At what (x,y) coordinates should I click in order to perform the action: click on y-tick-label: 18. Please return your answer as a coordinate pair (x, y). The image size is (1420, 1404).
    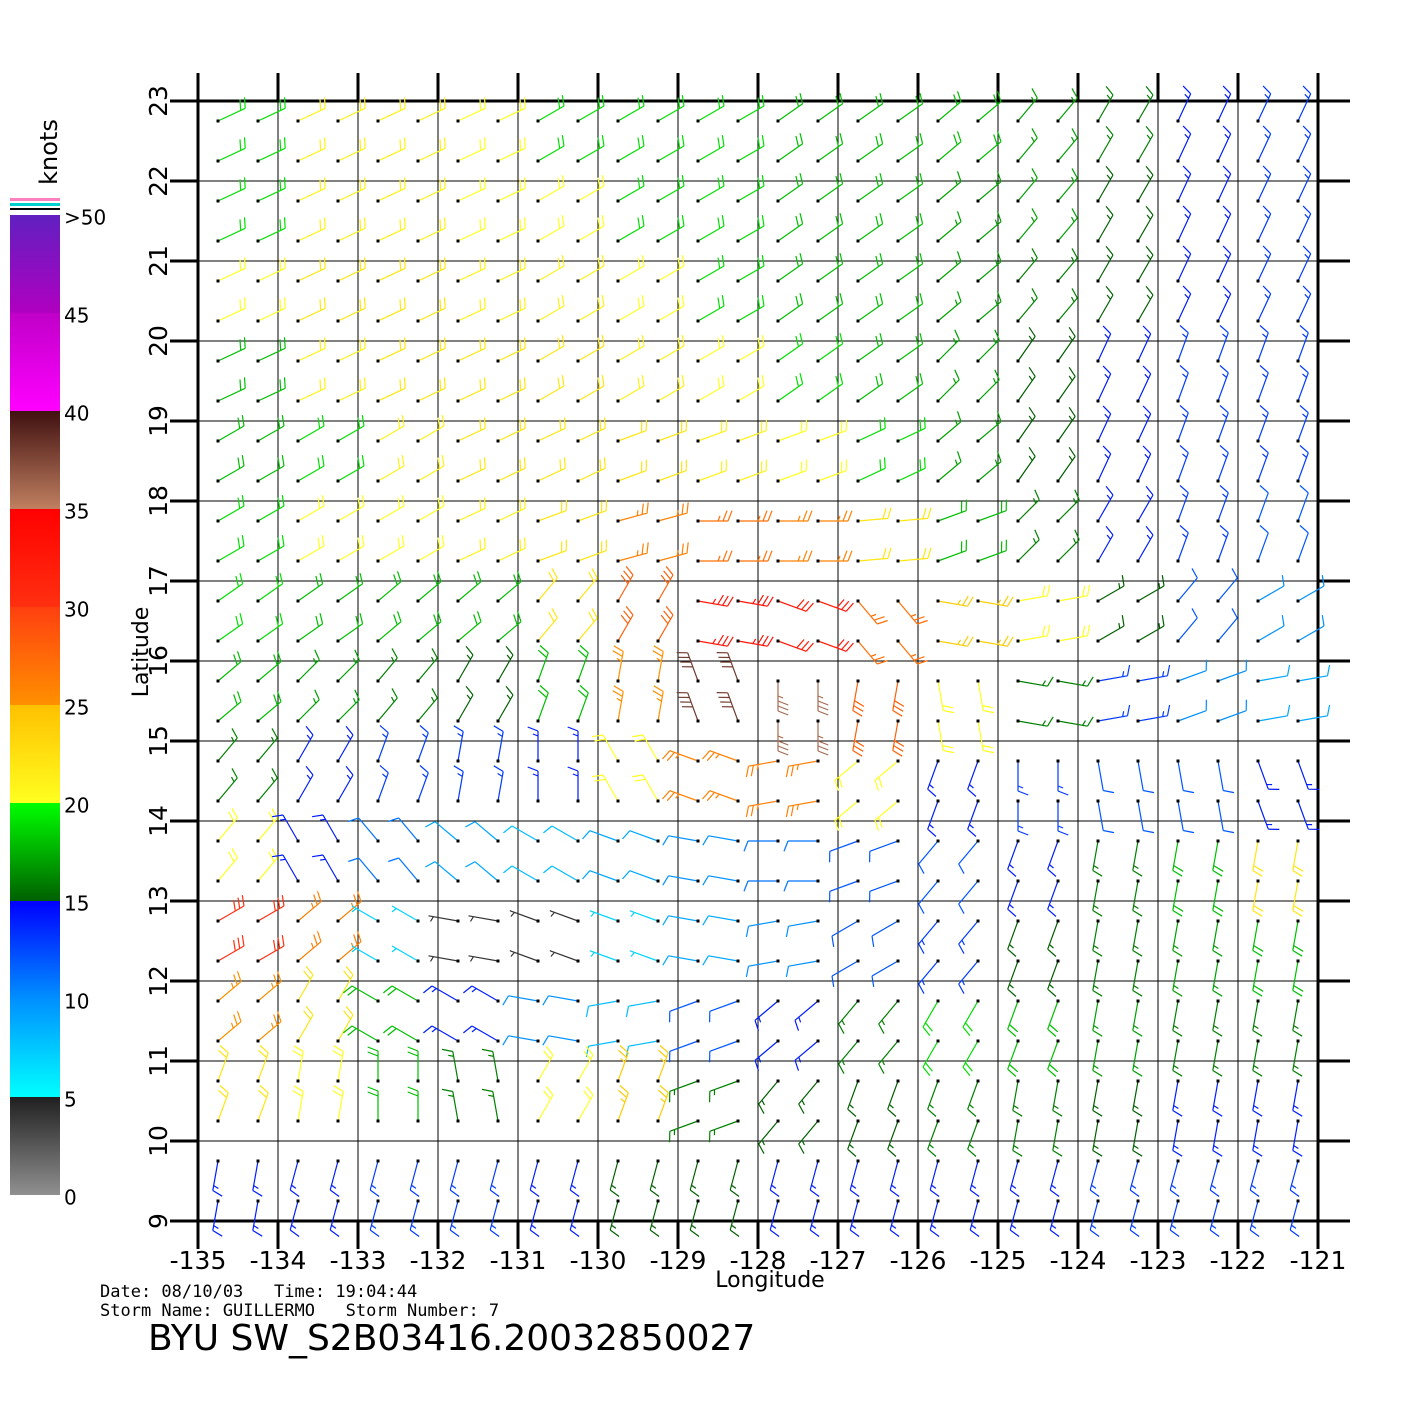
    Looking at the image, I should click on (158, 501).